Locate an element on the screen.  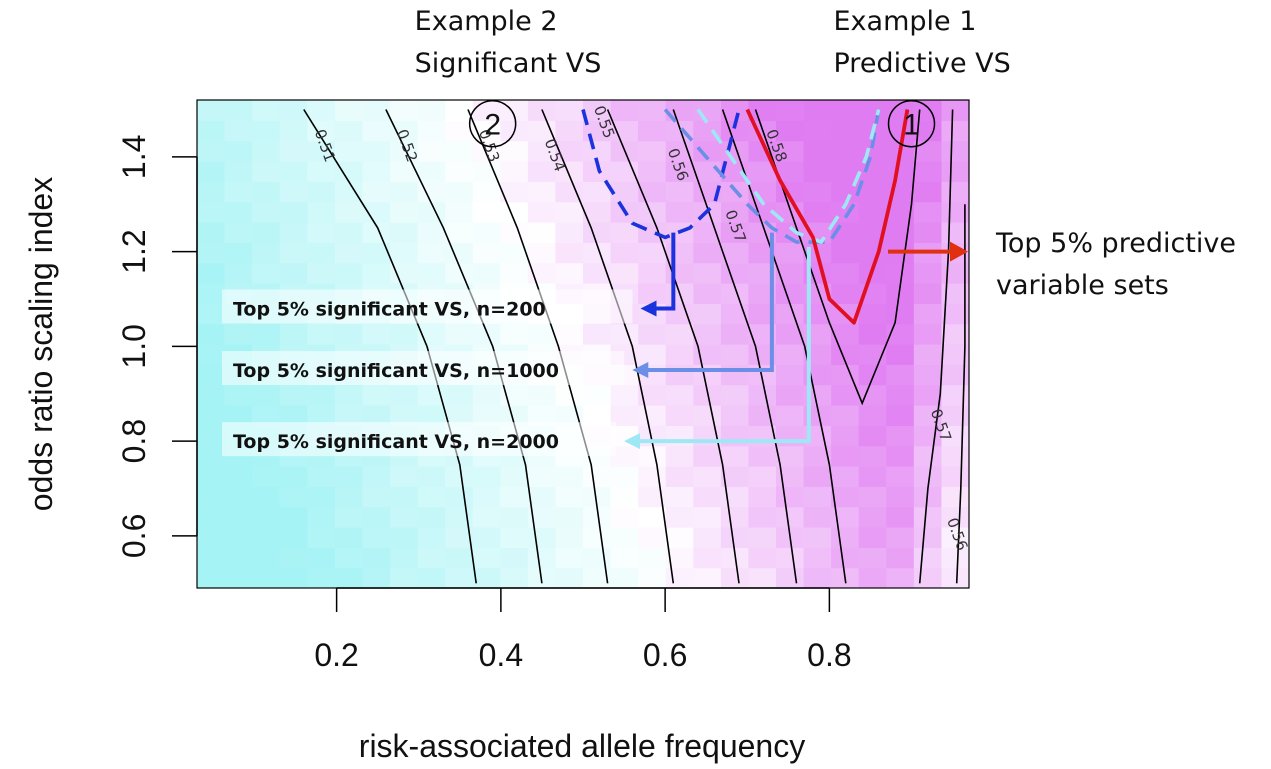
contour-line is located at coordinates (538, 346).